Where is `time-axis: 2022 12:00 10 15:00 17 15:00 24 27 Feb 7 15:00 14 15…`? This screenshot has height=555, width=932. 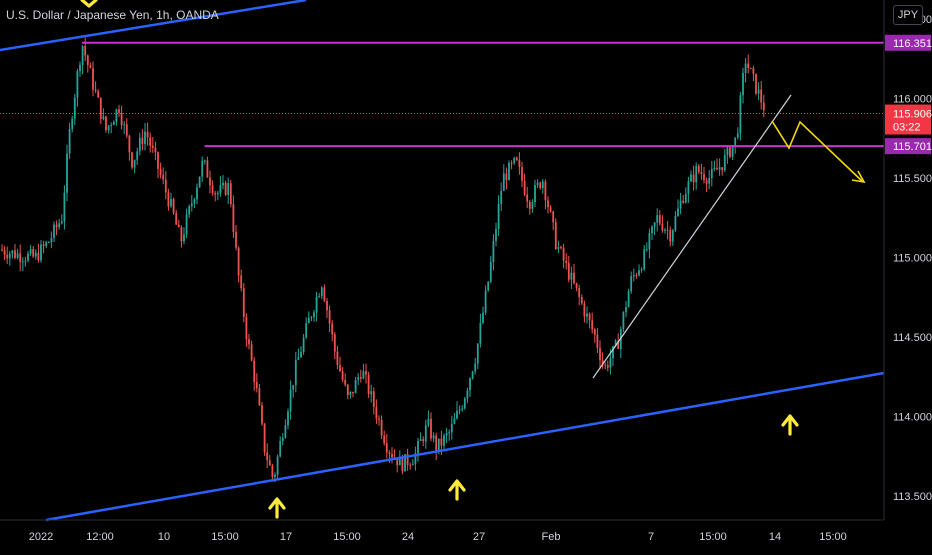
time-axis: 2022 12:00 10 15:00 17 15:00 24 27 Feb 7 15:00 14 15… is located at coordinates (442, 531).